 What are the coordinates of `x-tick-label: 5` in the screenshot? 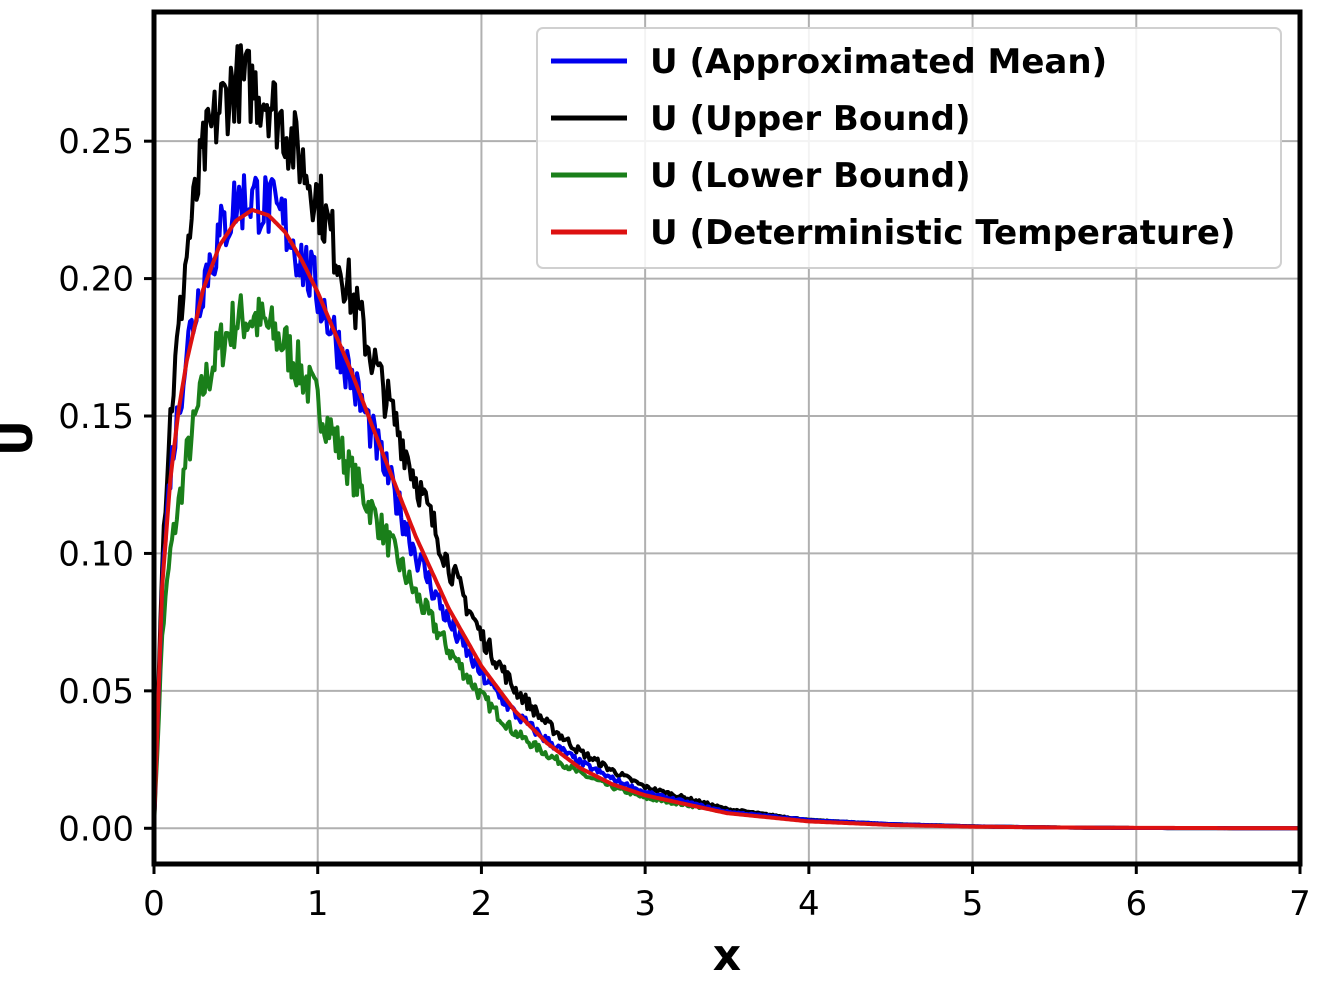 It's located at (973, 904).